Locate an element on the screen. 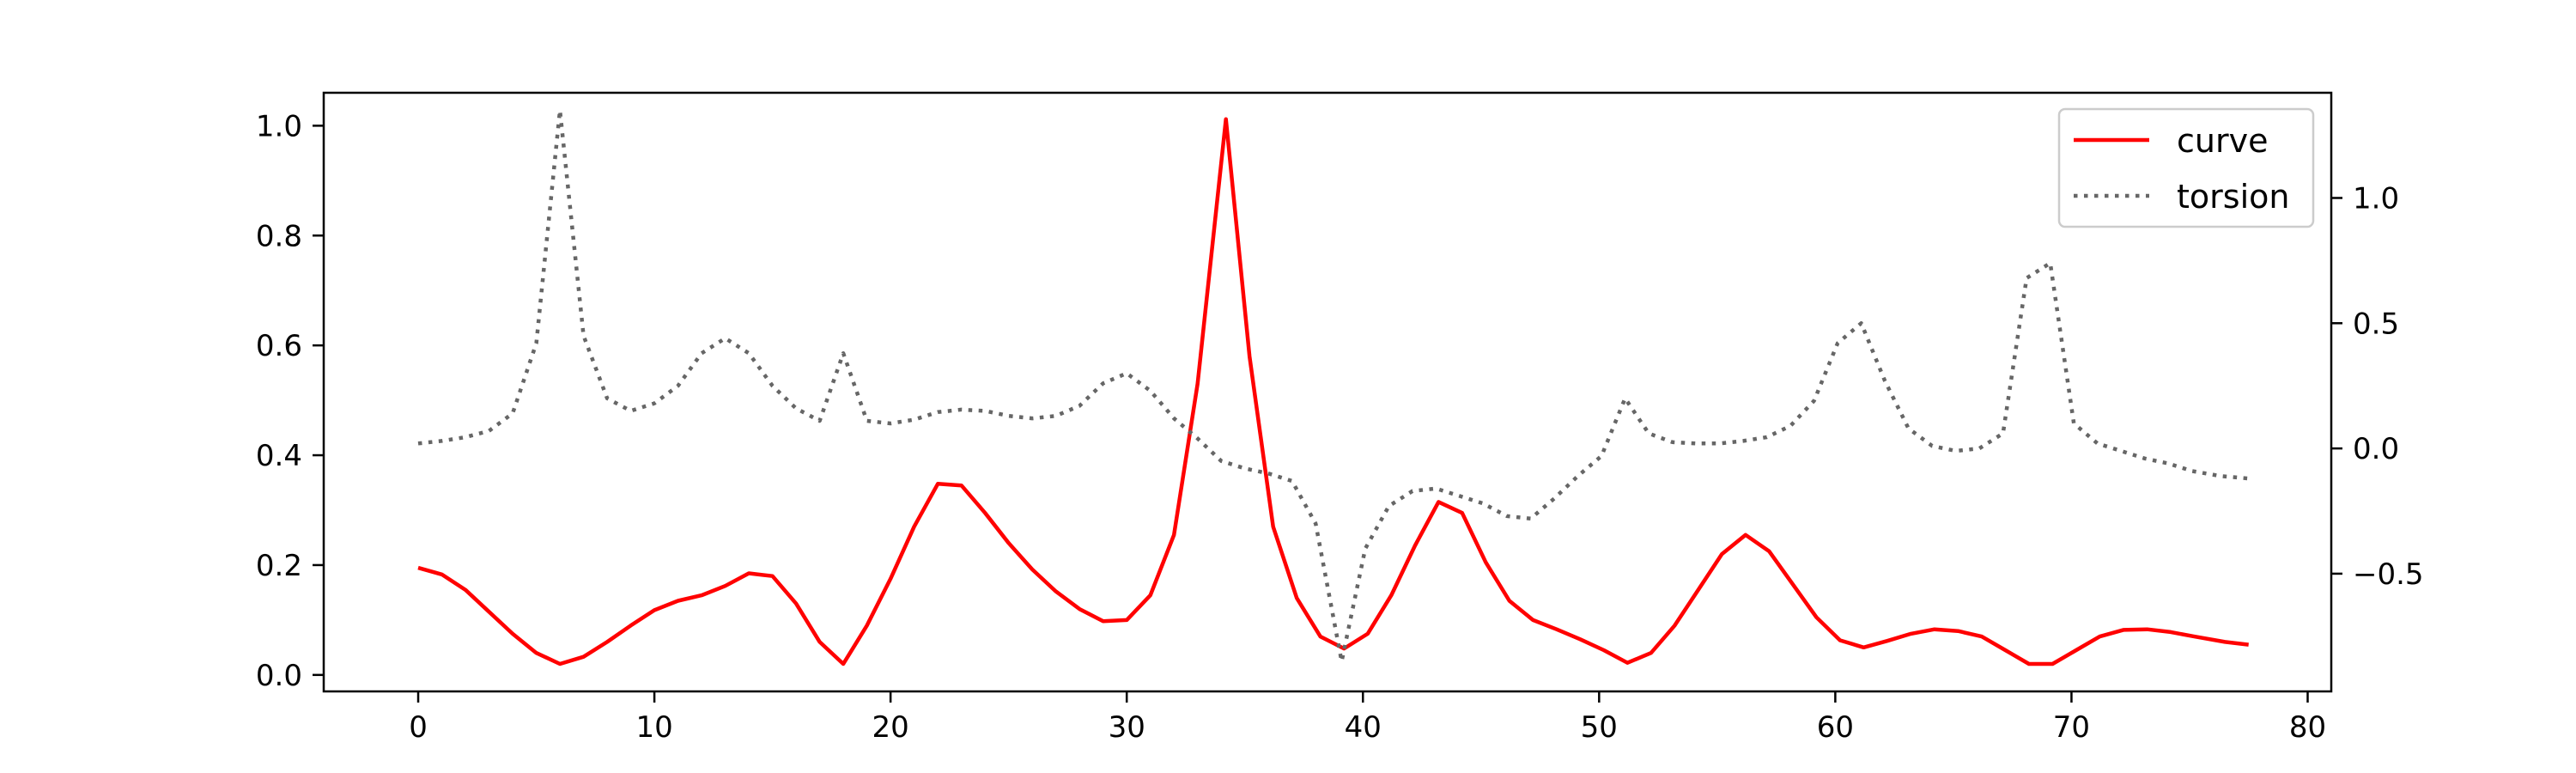  y-right-tick-label: 1.0 is located at coordinates (2376, 198).